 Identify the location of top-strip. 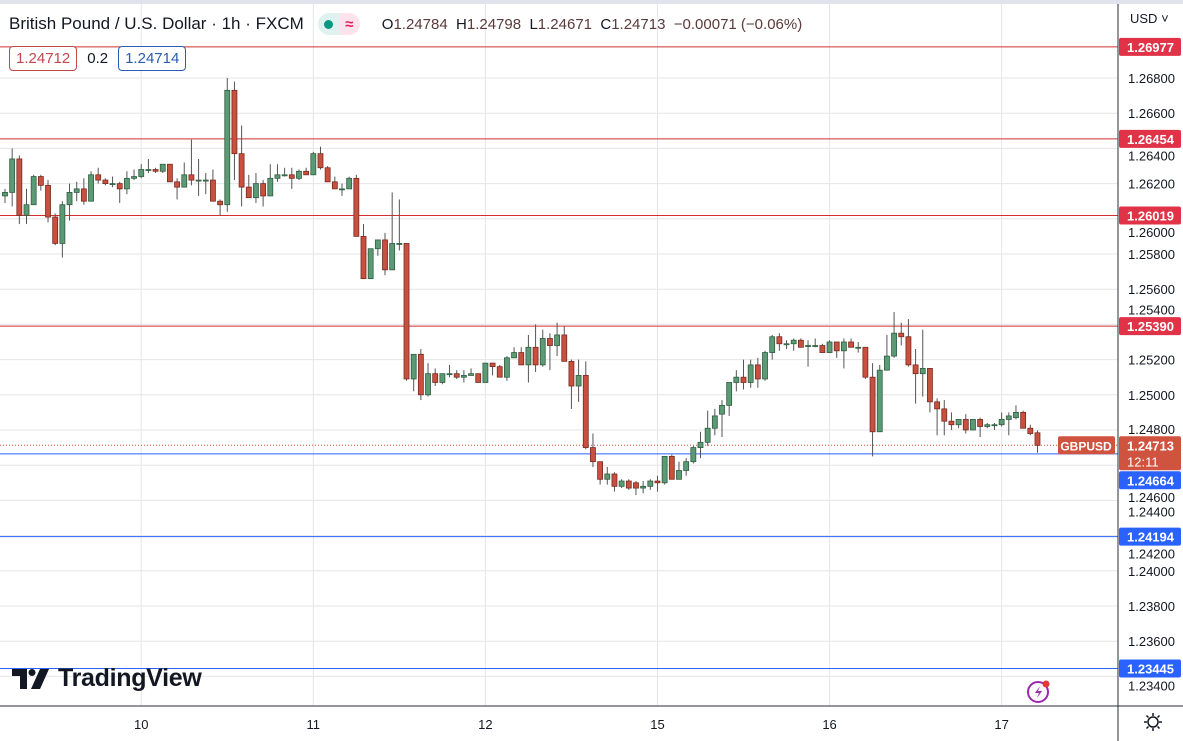
(591, 2).